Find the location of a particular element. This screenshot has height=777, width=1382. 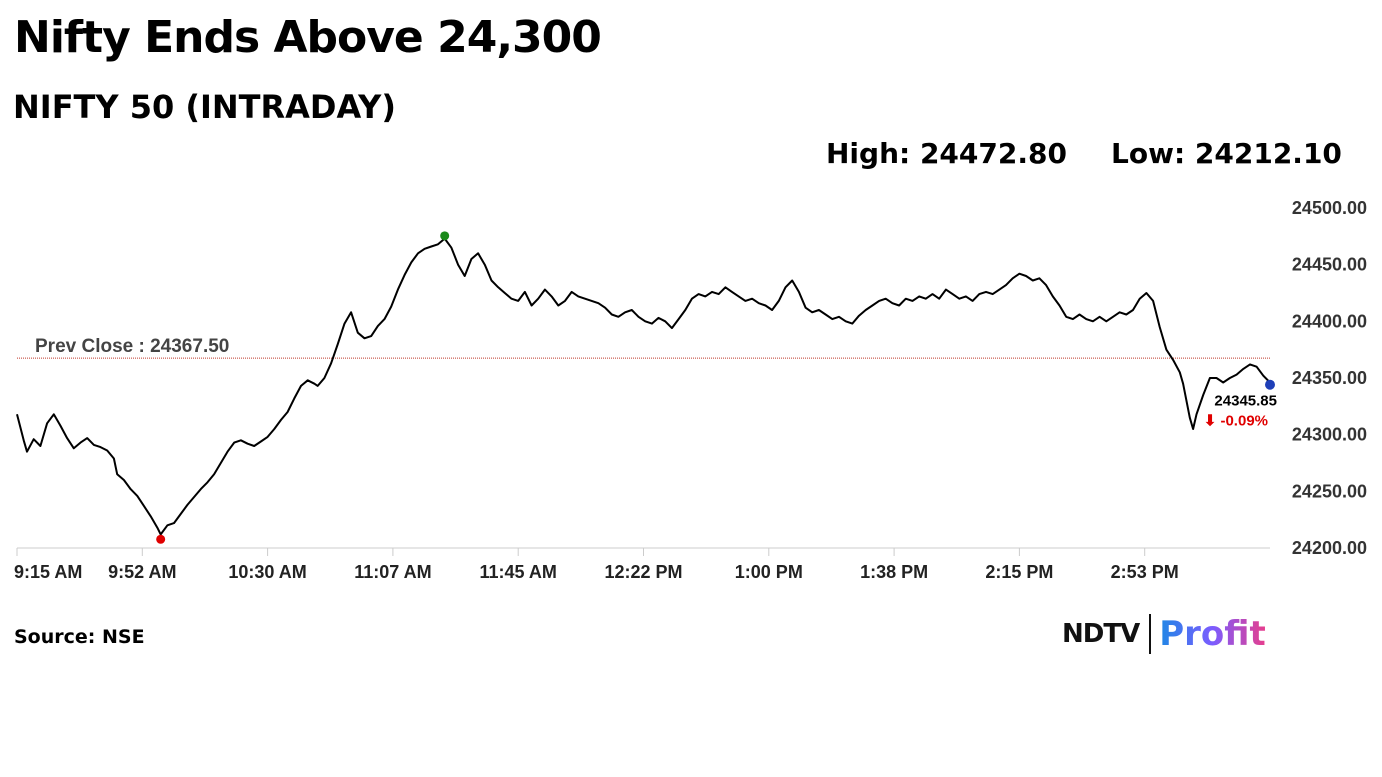

x-tick-label: 9:52 AM is located at coordinates (142, 572).